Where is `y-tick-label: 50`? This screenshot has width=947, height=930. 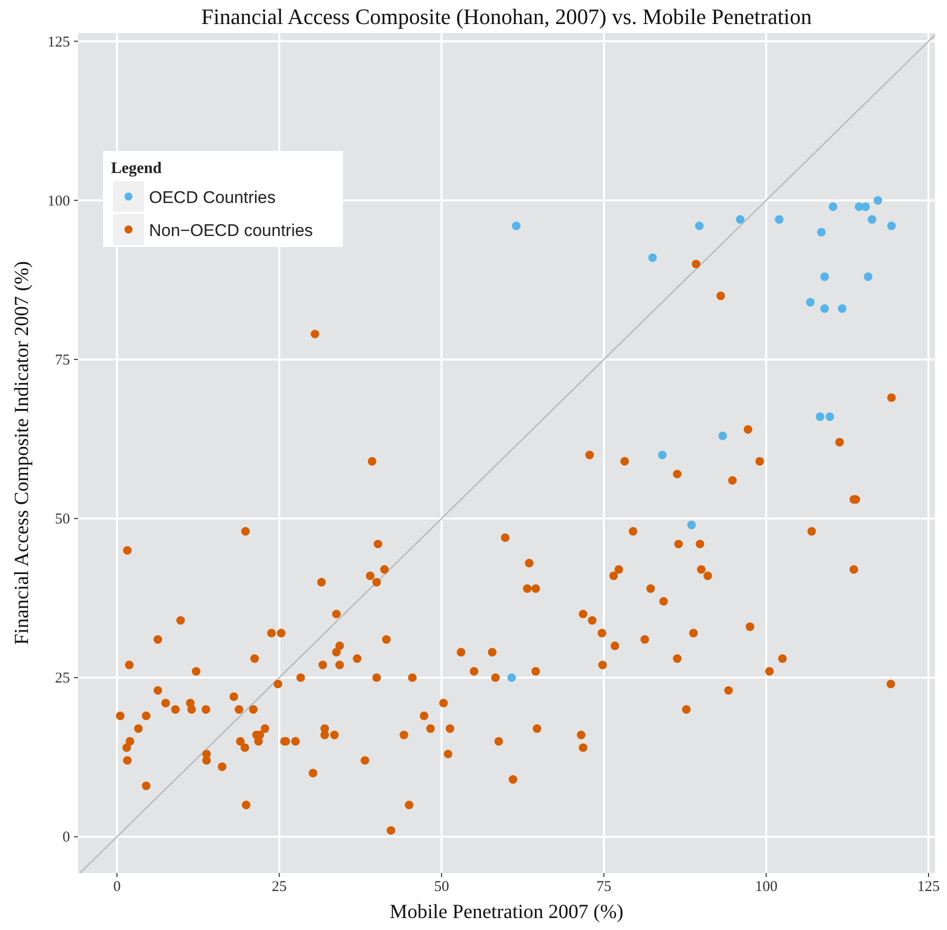 y-tick-label: 50 is located at coordinates (62, 520).